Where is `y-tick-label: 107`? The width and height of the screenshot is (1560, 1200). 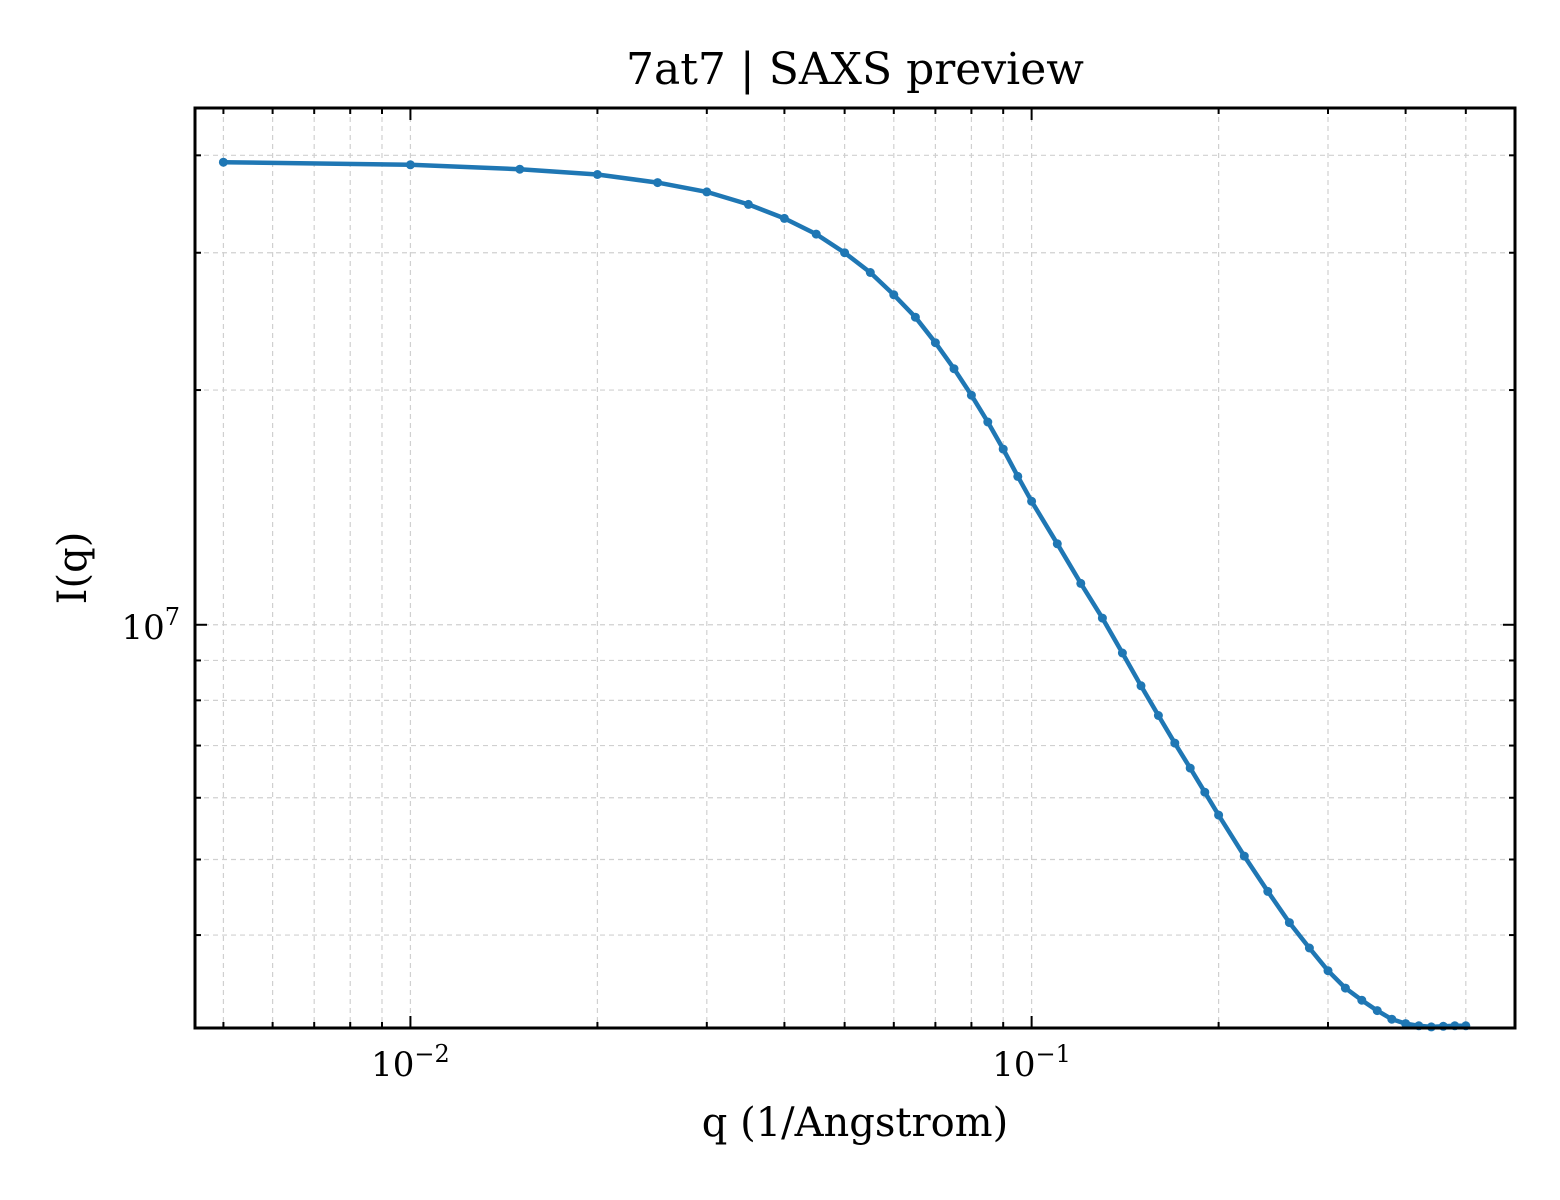 y-tick-label: 107 is located at coordinates (150, 625).